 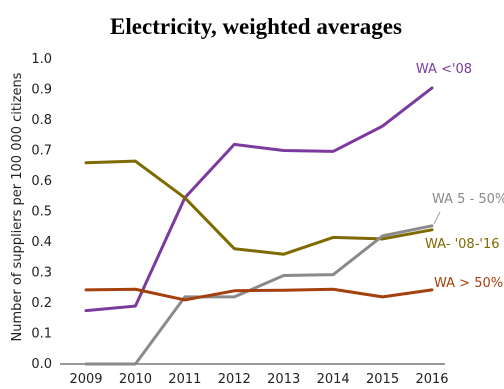 I want to click on y-tick-label: 0.6, so click(x=41, y=181).